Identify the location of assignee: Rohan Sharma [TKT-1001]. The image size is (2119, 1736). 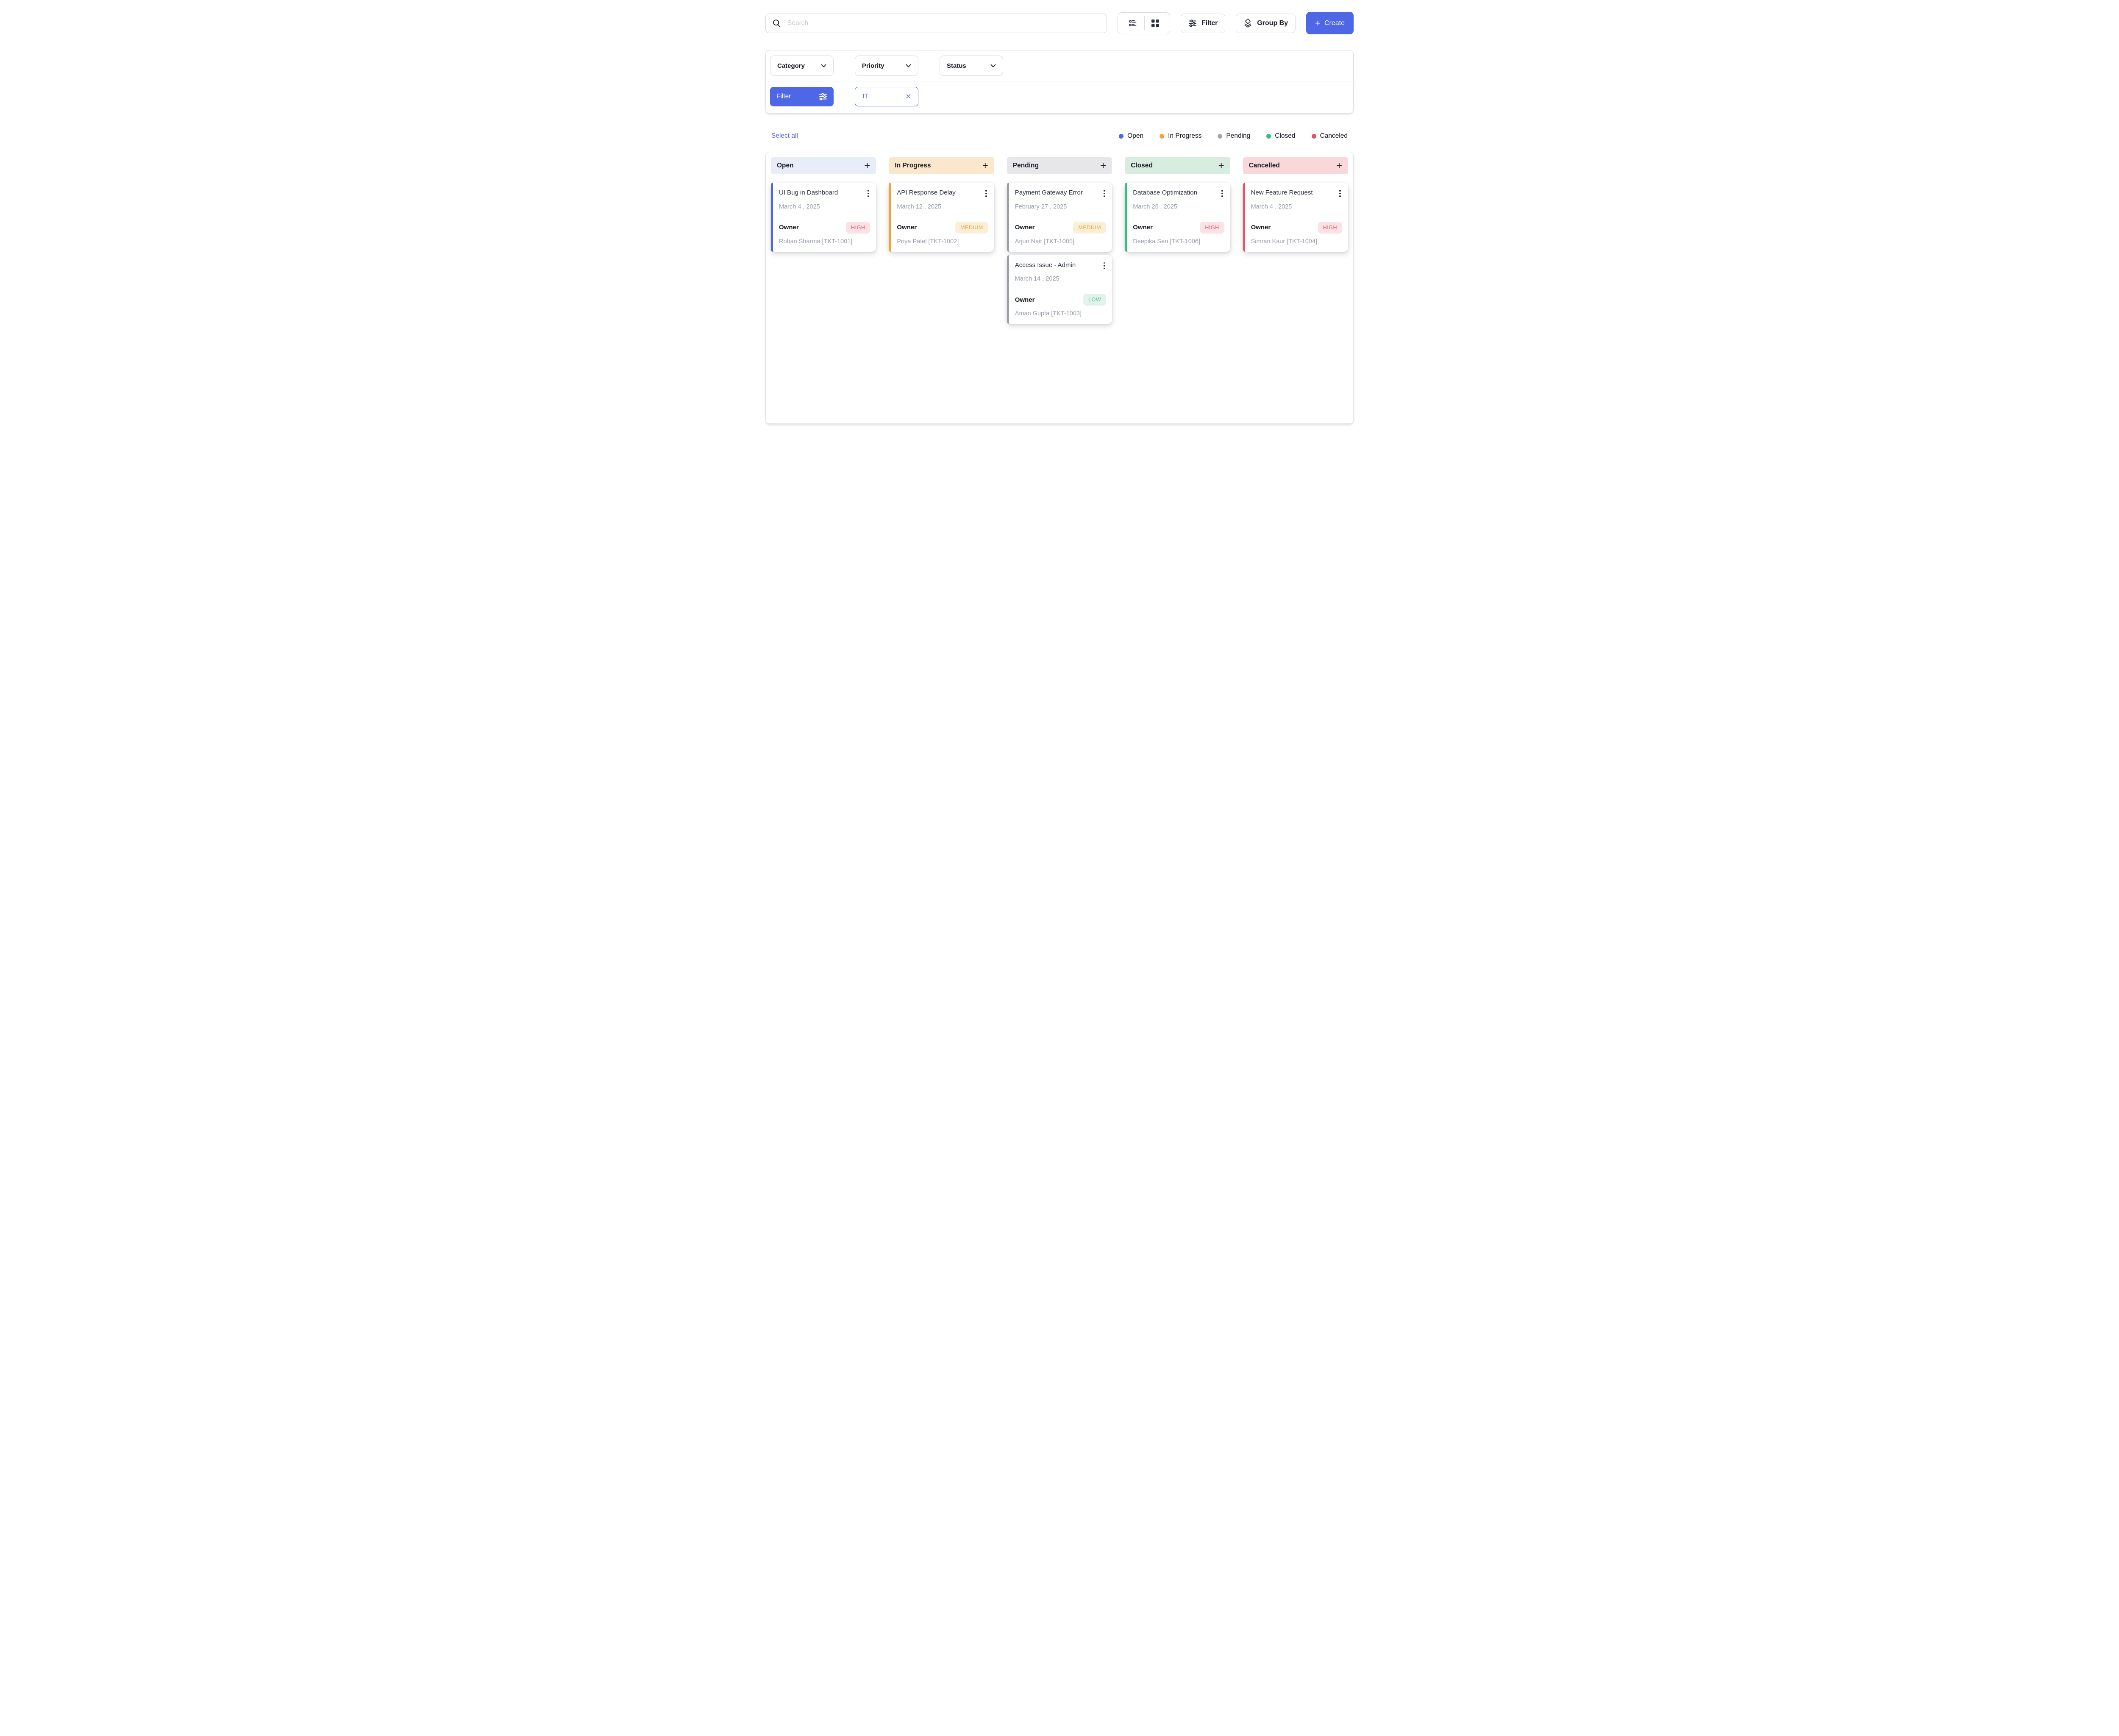
(816, 241).